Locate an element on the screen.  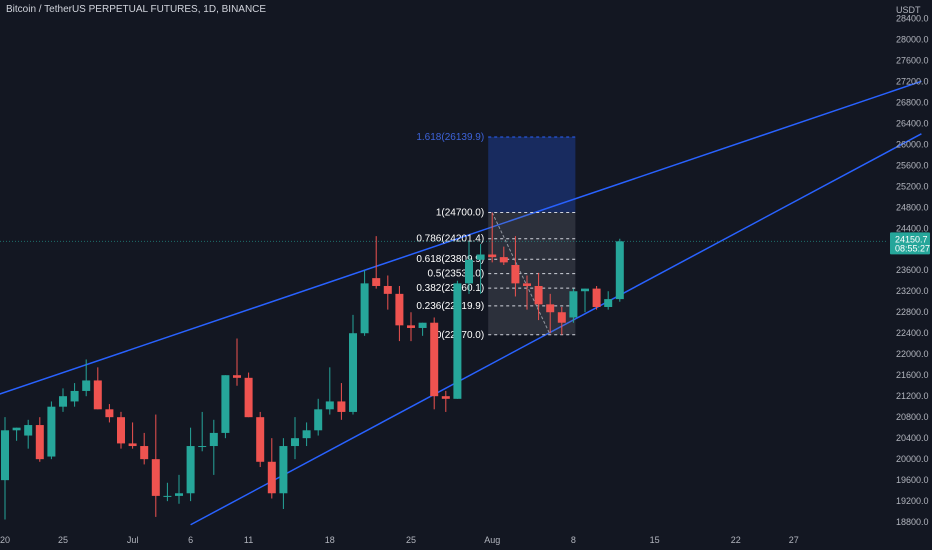
currency-label: USDT is located at coordinates (908, 10).